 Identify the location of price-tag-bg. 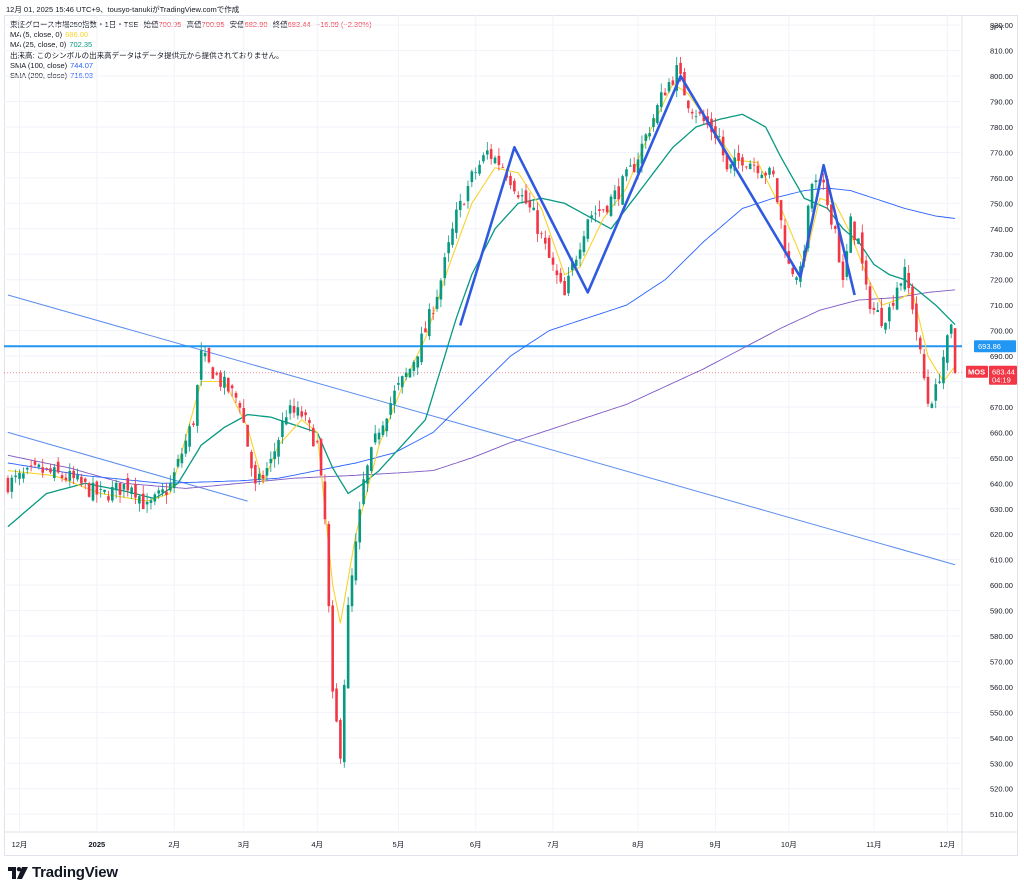
(977, 371).